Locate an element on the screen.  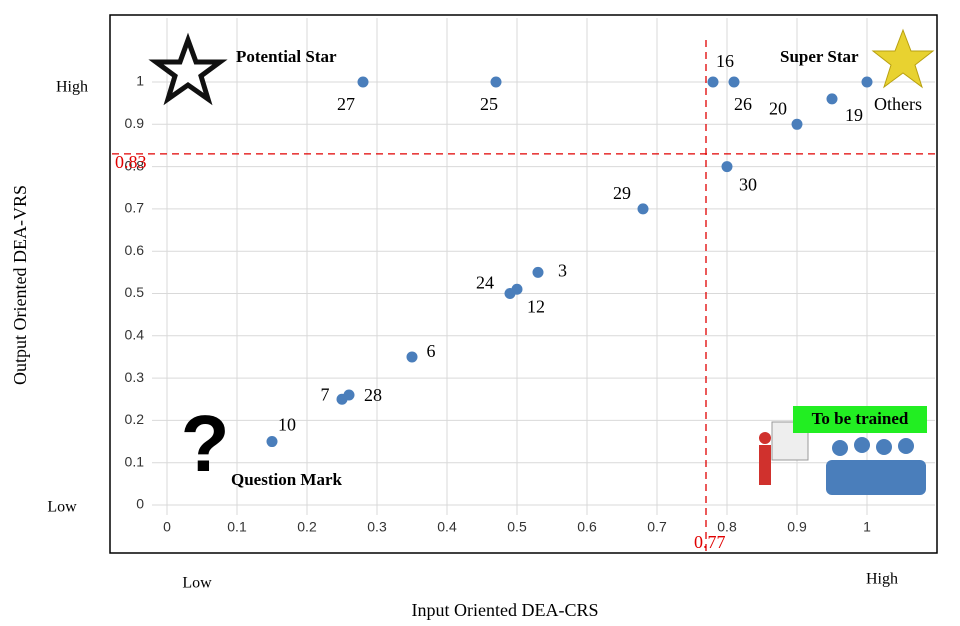
x-tick-label: 0.3 is located at coordinates (377, 527).